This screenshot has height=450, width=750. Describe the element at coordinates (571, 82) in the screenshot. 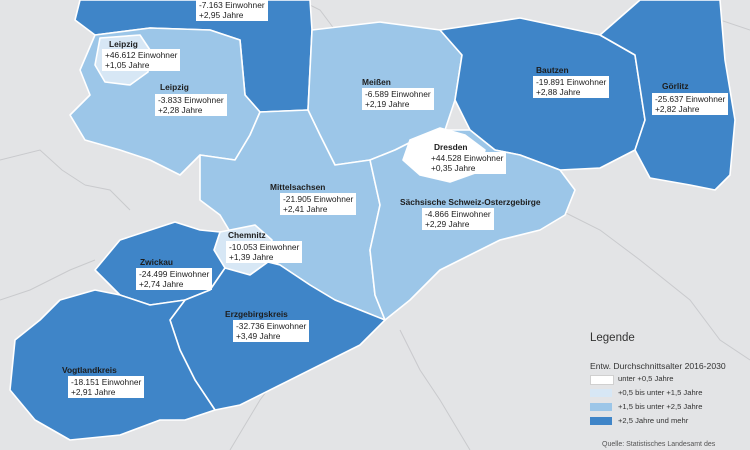

I see `einwohner-bautzen: -19.891 Einwohner` at that location.